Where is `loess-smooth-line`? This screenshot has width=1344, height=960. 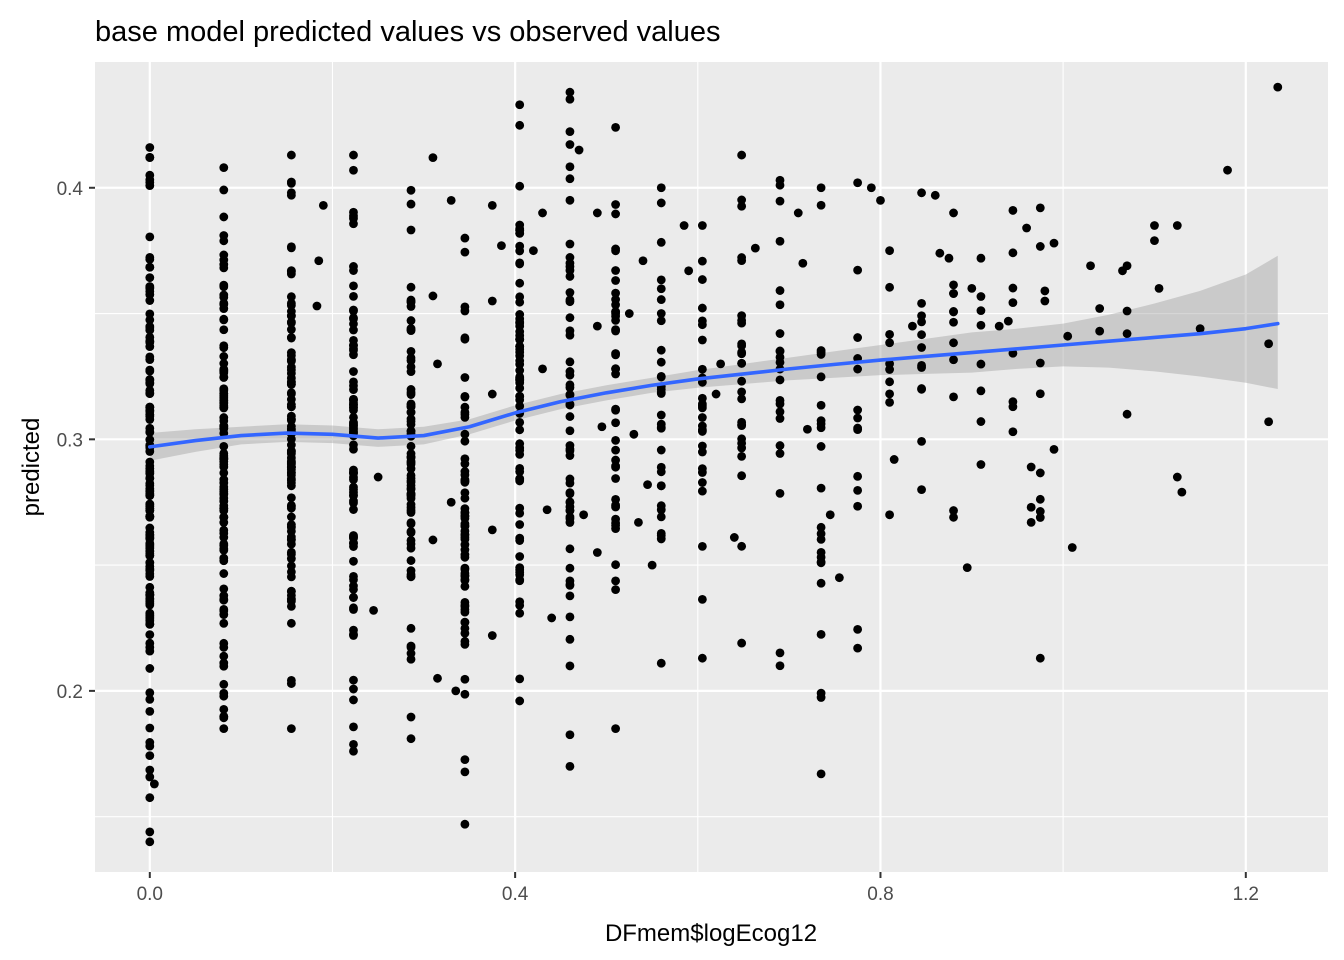 loess-smooth-line is located at coordinates (714, 385).